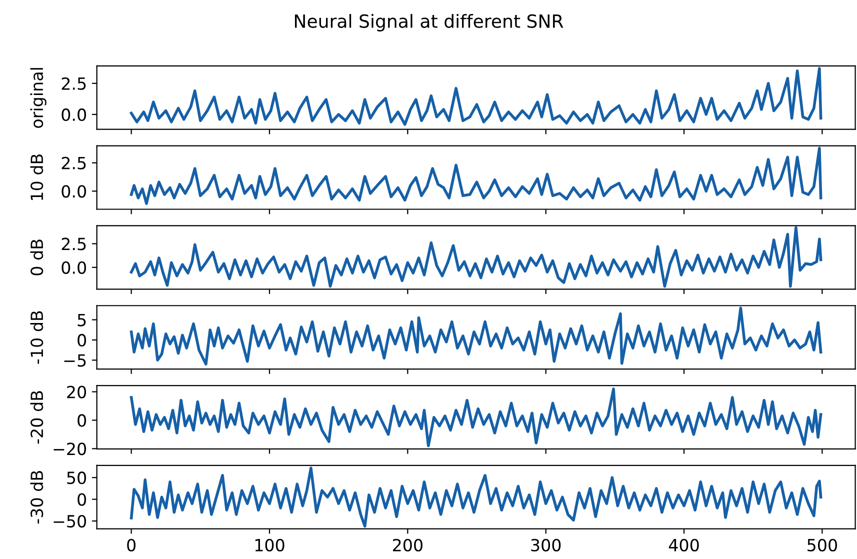 The height and width of the screenshot is (559, 857). Describe the element at coordinates (269, 545) in the screenshot. I see `x-tick-label: 100` at that location.